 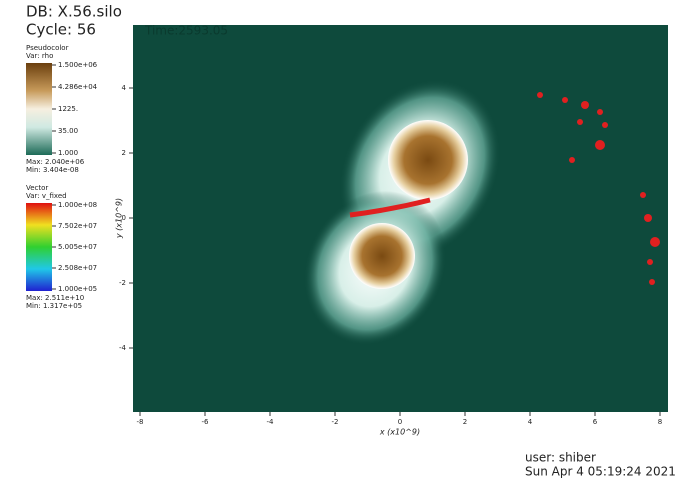 What do you see at coordinates (119, 218) in the screenshot?
I see `y-axis-title: y (x10^9)` at bounding box center [119, 218].